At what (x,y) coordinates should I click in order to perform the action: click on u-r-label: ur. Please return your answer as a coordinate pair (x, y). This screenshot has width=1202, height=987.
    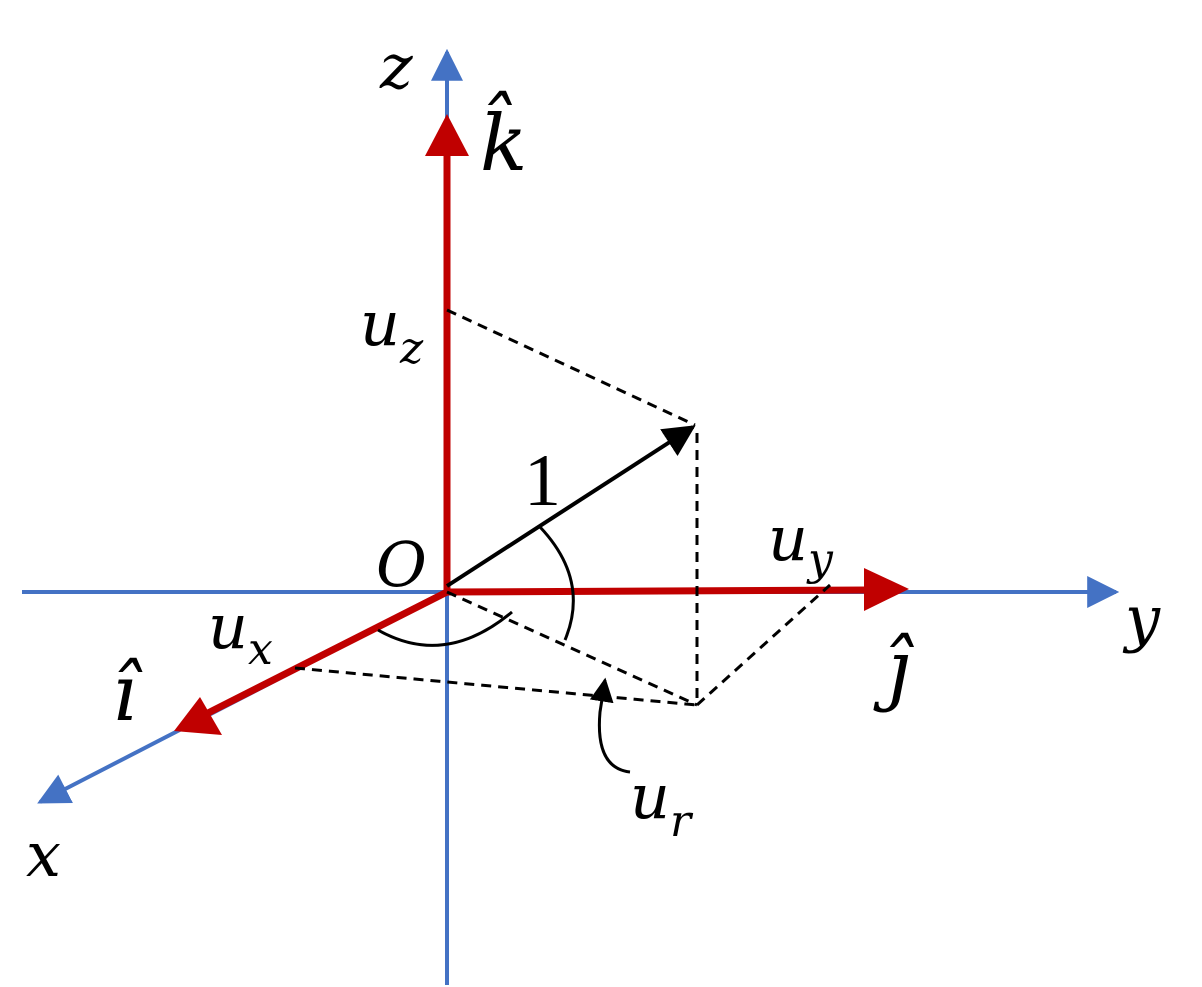
    Looking at the image, I should click on (662, 803).